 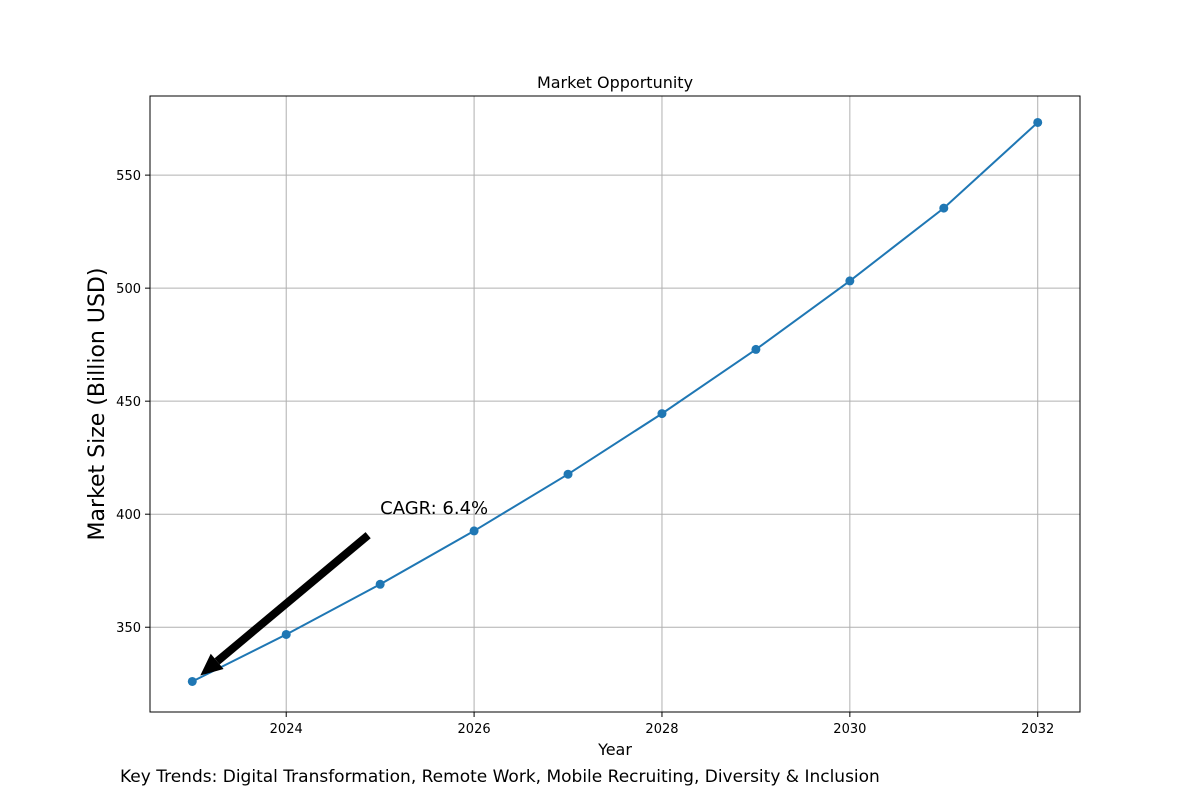 I want to click on cagr-annotation: CAGR: 6.4%, so click(x=434, y=508).